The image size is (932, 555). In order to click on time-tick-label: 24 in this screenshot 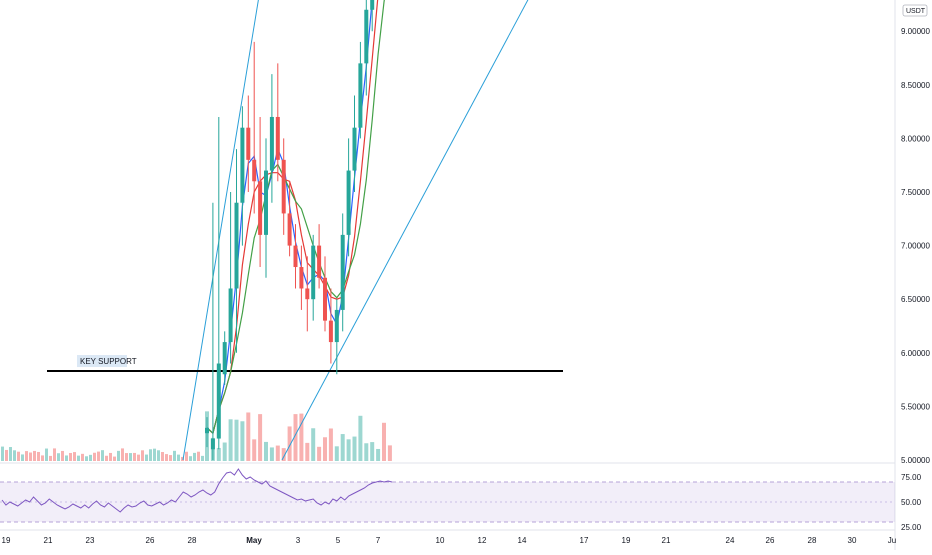, I will do `click(730, 540)`.